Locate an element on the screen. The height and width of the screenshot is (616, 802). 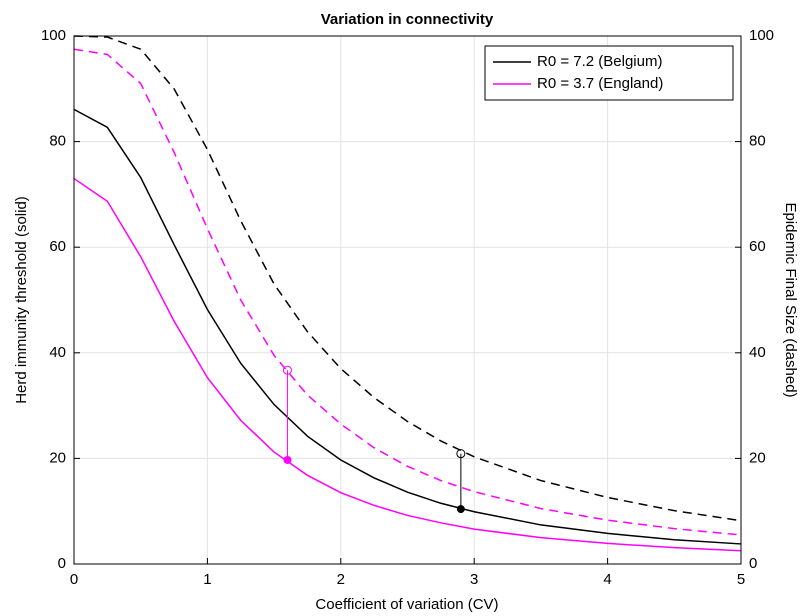
legend-label: R0 = 7.2 (Belgium) is located at coordinates (599, 61).